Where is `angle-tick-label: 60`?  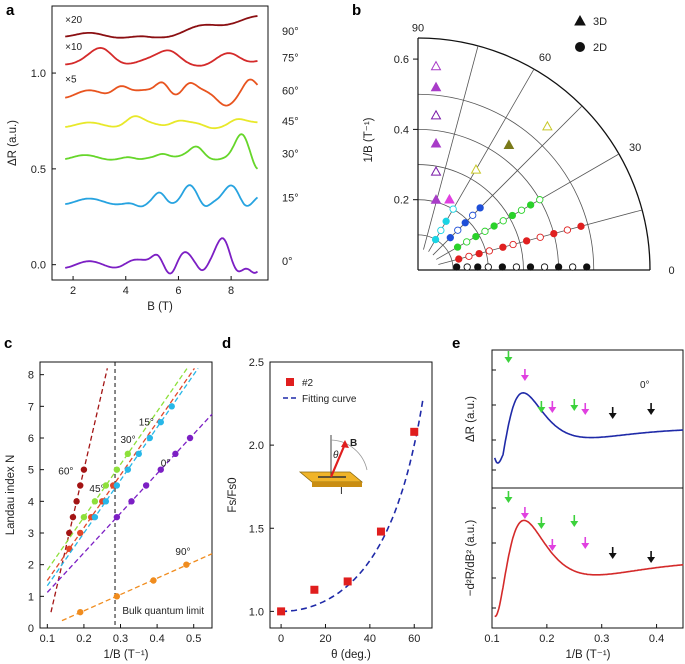
angle-tick-label: 60 is located at coordinates (545, 58).